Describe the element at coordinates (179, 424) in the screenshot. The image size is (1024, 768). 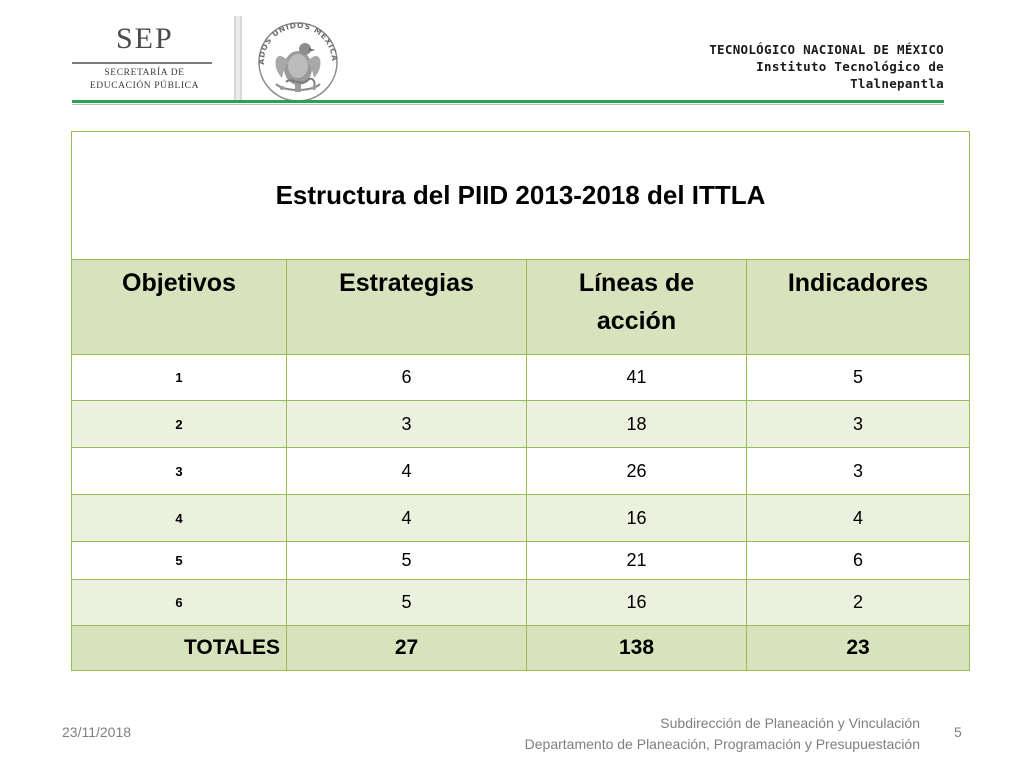
I see `cell-objetivo: 2` at that location.